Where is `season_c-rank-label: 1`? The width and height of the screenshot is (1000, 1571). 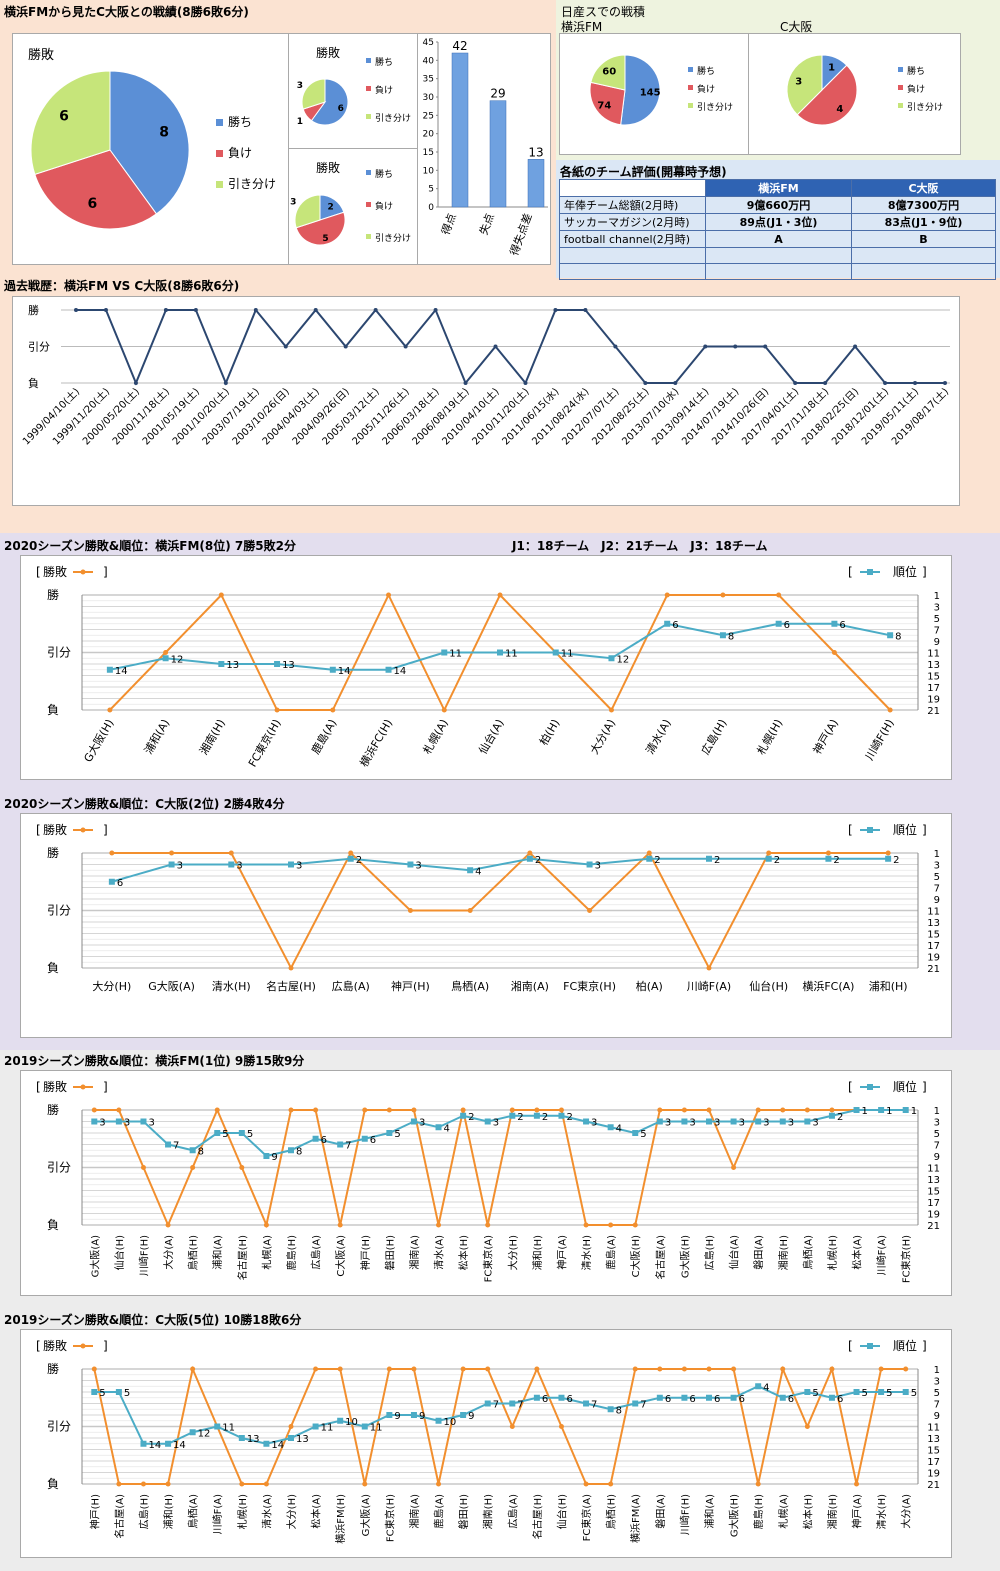
season_c-rank-label: 1 is located at coordinates (914, 1111).